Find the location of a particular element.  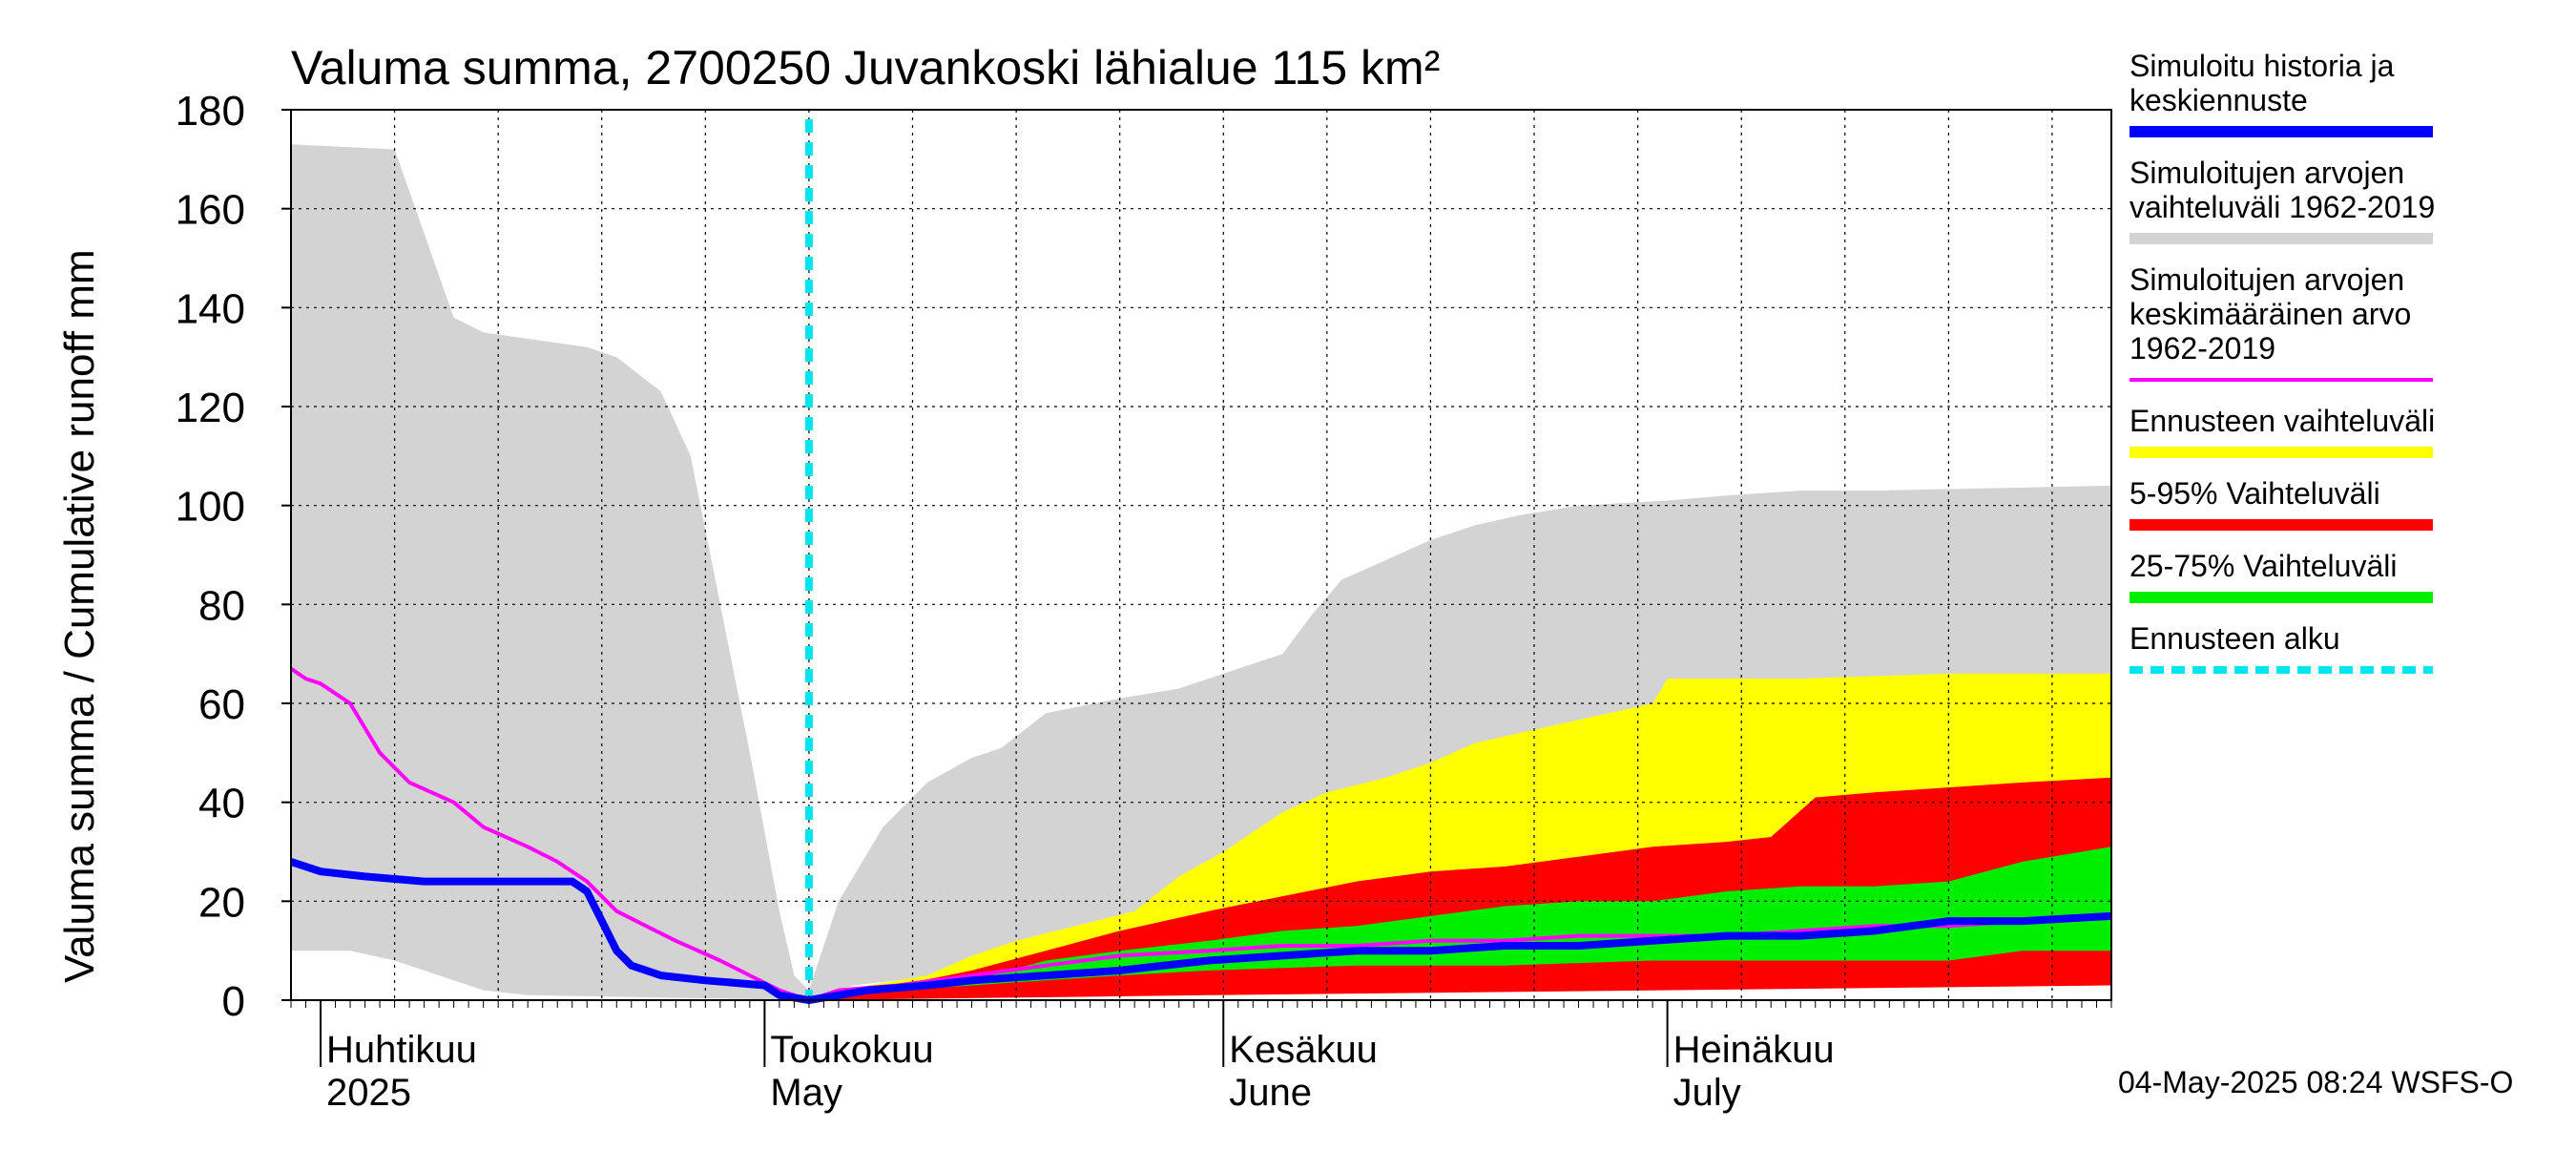

x-month-label-fi: Toukokuu is located at coordinates (851, 1050).